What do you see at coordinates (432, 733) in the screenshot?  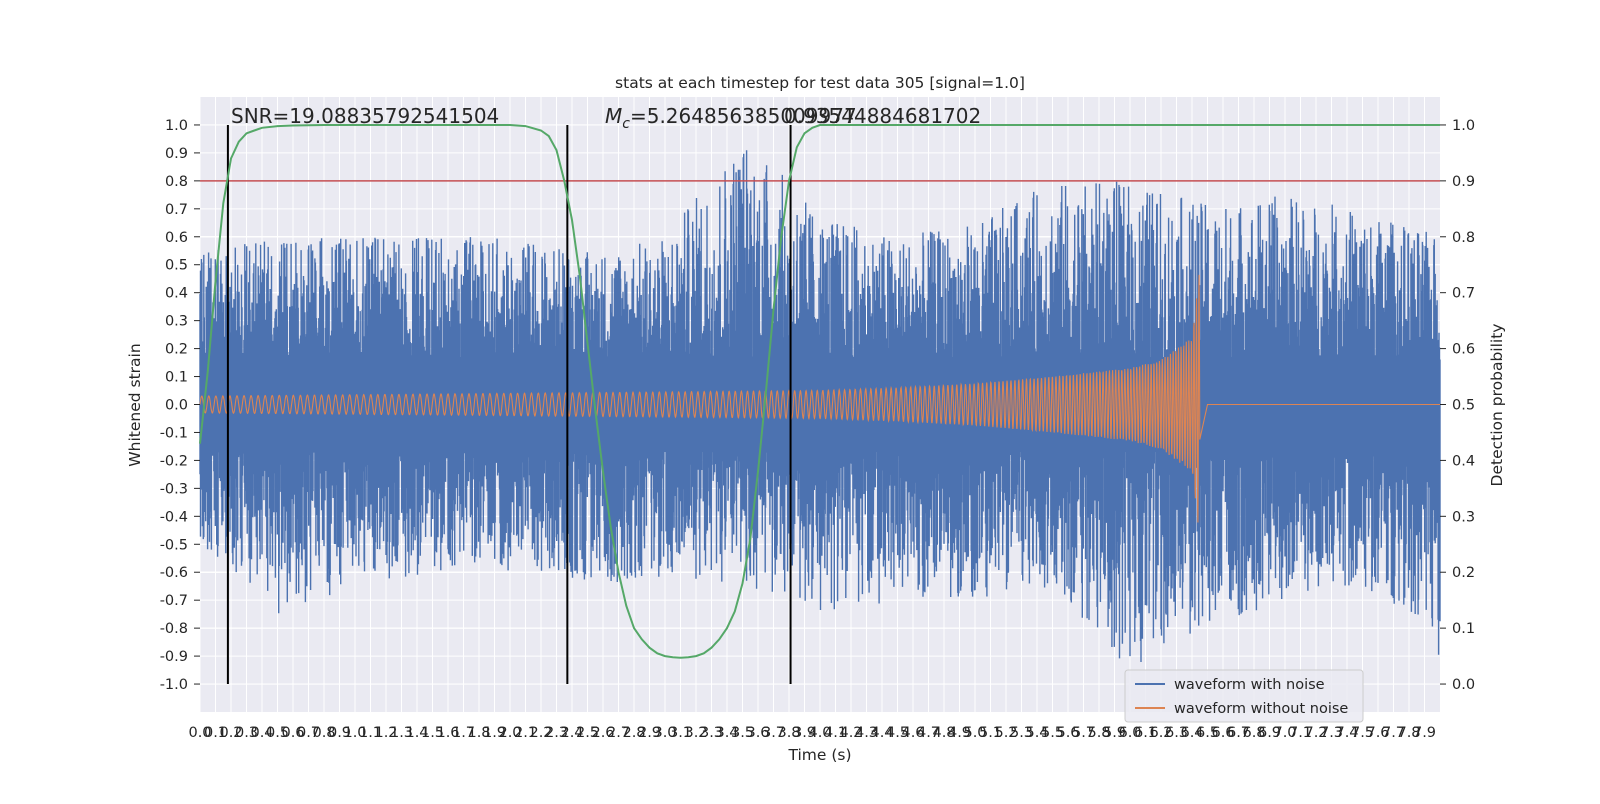 I see `x-tick-label: 1.5` at bounding box center [432, 733].